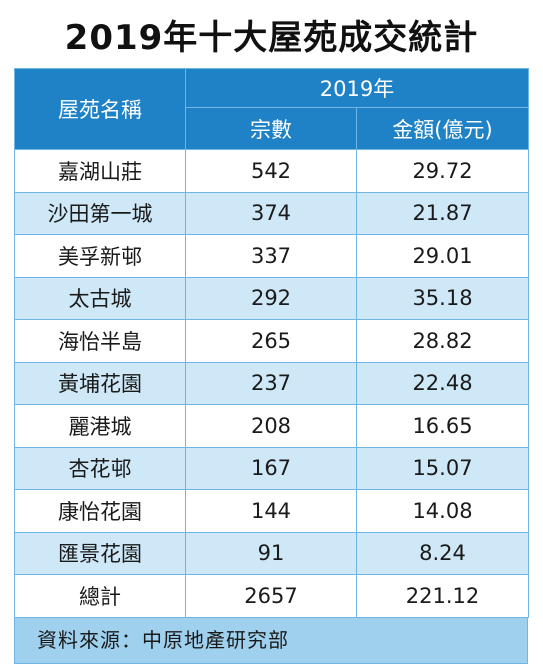  What do you see at coordinates (442, 426) in the screenshot?
I see `amount-cell: 16.65` at bounding box center [442, 426].